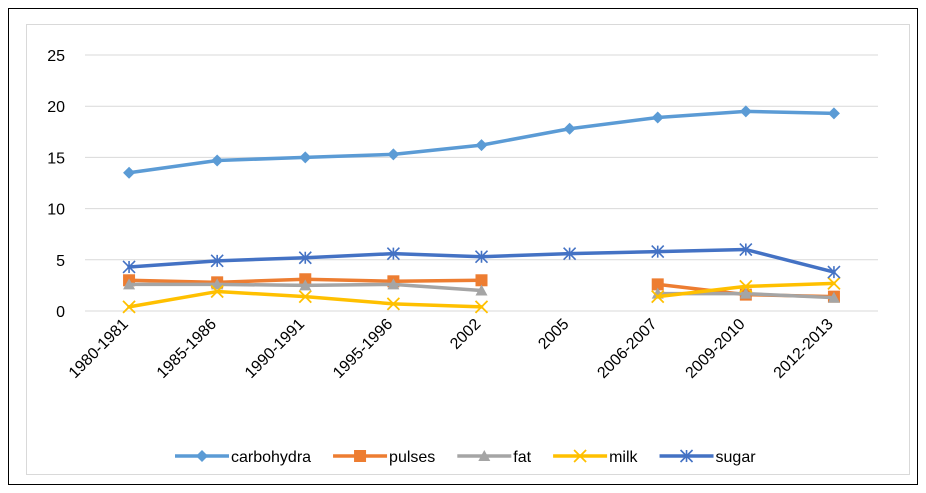 The height and width of the screenshot is (493, 926). What do you see at coordinates (627, 349) in the screenshot?
I see `x-tick-label: 2006-2007` at bounding box center [627, 349].